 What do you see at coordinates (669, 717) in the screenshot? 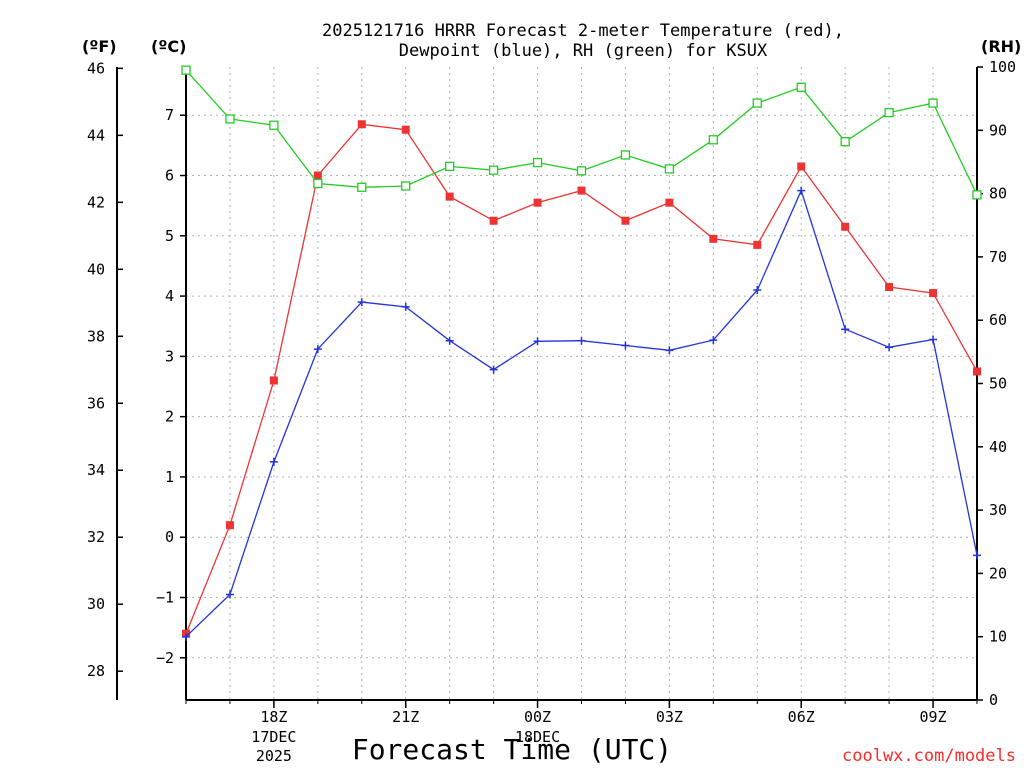
I see `time-tick-label: 03Z` at bounding box center [669, 717].